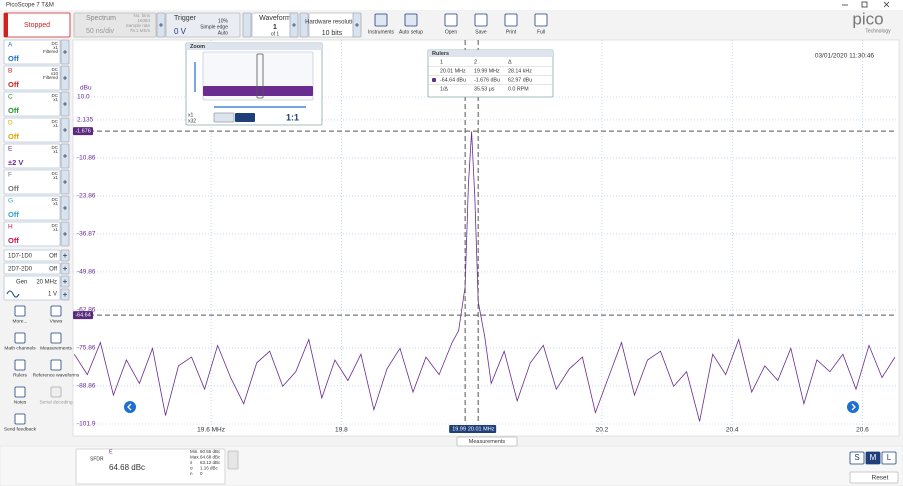  Describe the element at coordinates (520, 80) in the screenshot. I see `table-cell: 62.97 dBu` at that location.